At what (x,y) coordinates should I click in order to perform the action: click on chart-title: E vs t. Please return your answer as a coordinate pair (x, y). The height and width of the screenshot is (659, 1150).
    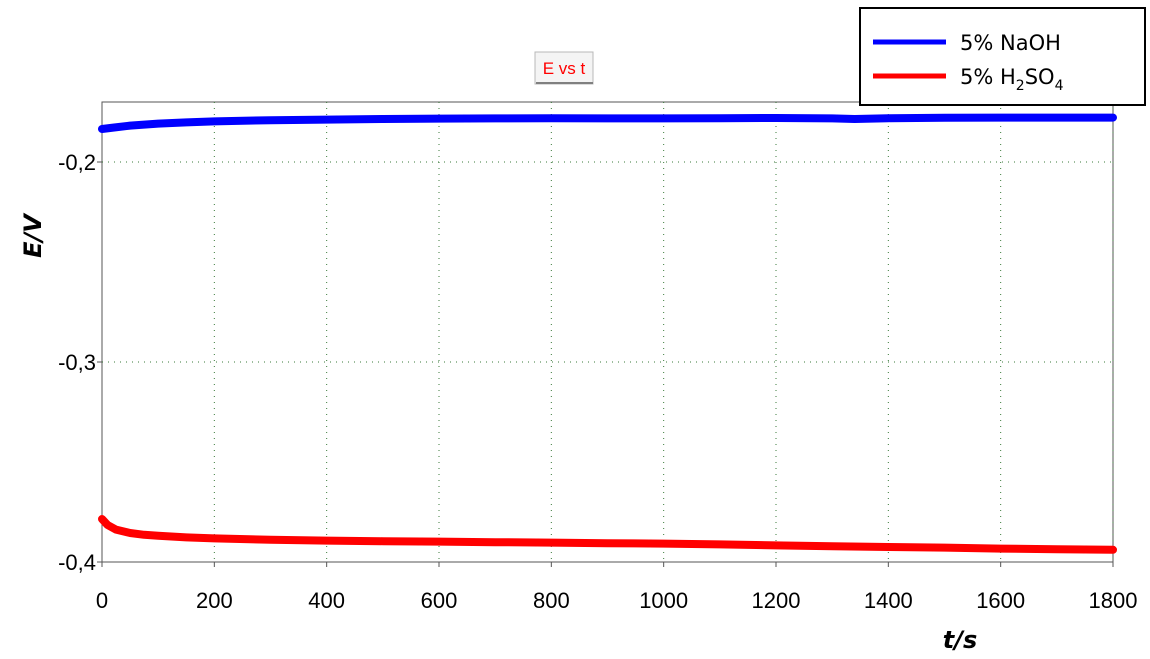
    Looking at the image, I should click on (564, 68).